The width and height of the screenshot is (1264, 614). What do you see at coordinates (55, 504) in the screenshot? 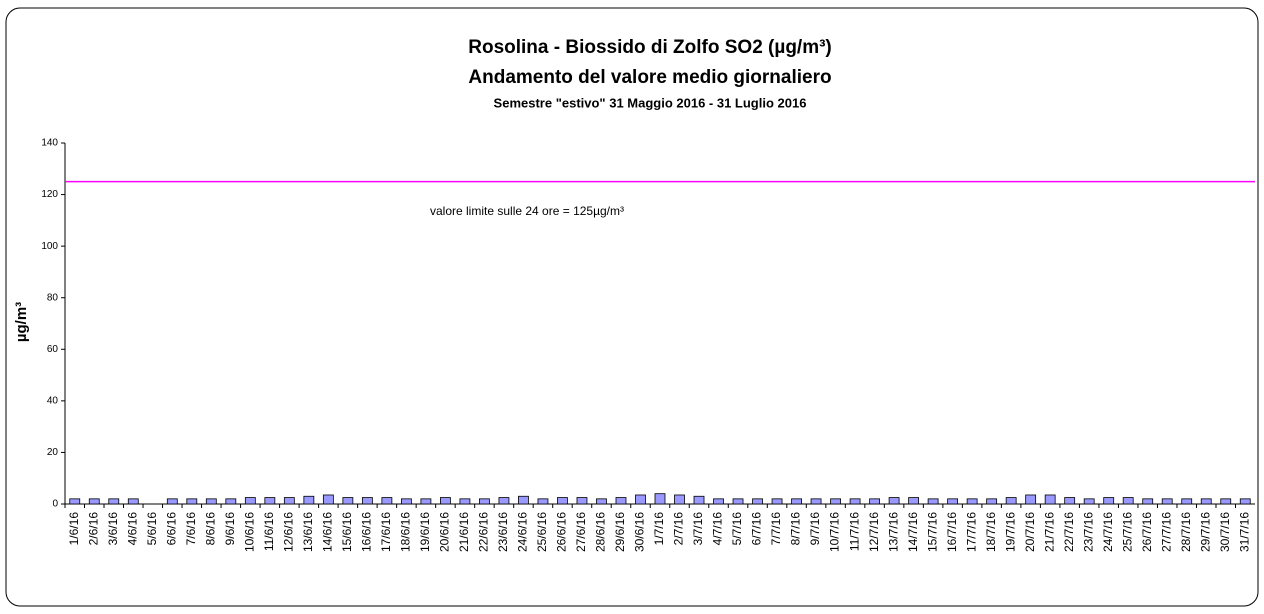
I see `y-tick-label: 0` at bounding box center [55, 504].